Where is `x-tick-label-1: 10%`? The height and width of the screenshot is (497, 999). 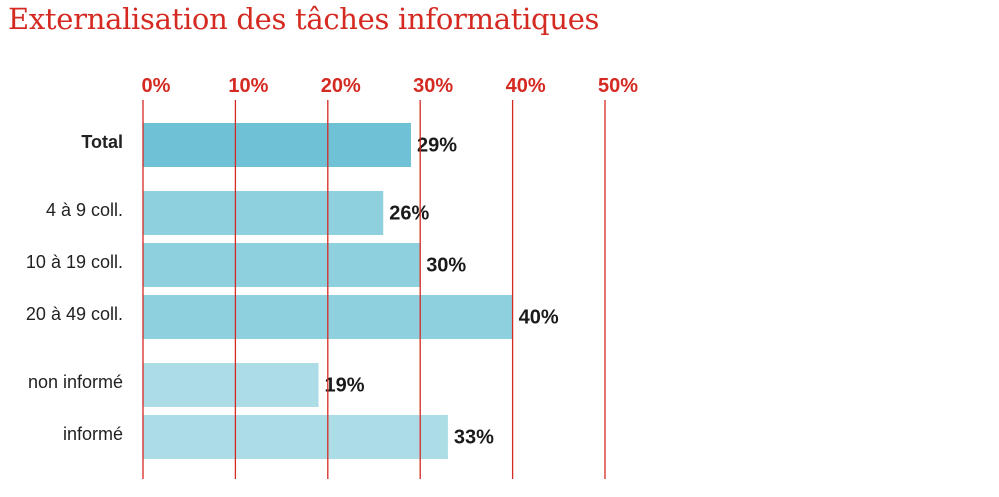 x-tick-label-1: 10% is located at coordinates (248, 86).